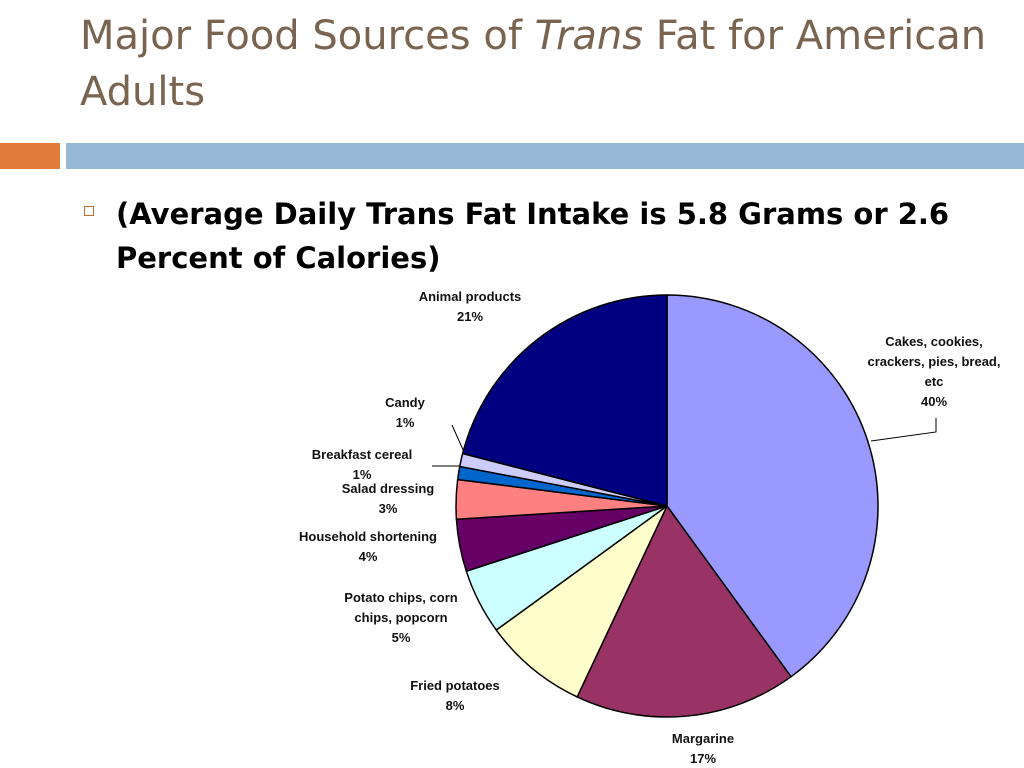  I want to click on slice-name-label: Fried potatoes, so click(455, 685).